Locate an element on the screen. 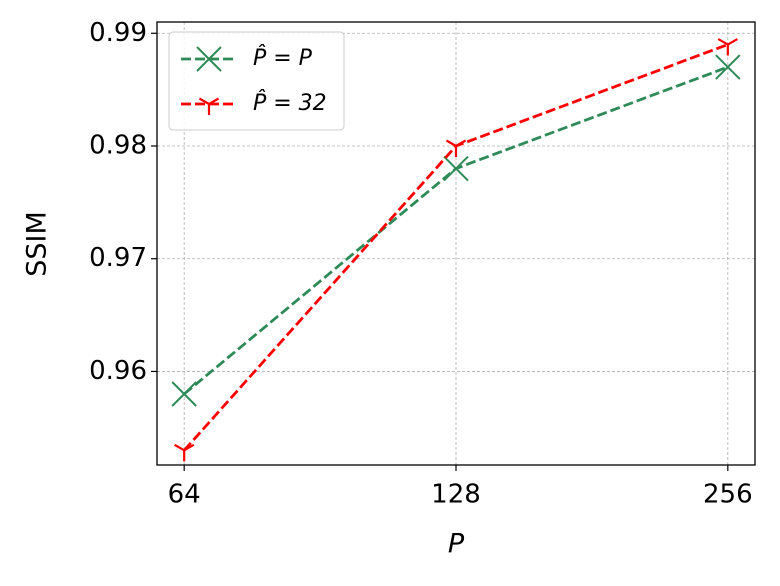  x-tick-label: 64 is located at coordinates (184, 495).